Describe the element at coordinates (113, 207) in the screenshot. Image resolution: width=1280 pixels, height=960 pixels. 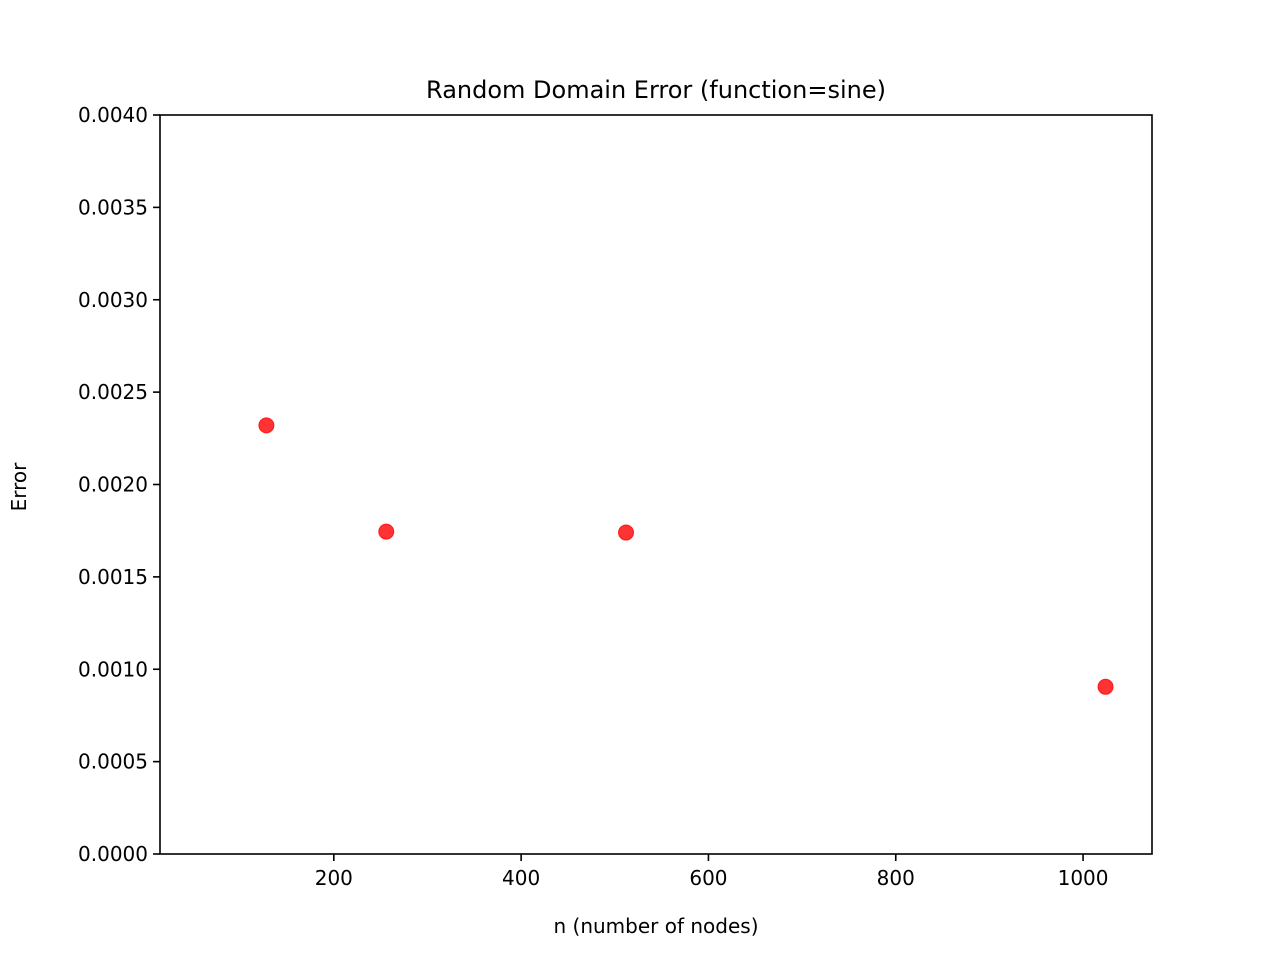
I see `y-tick-label: 0.0035` at that location.